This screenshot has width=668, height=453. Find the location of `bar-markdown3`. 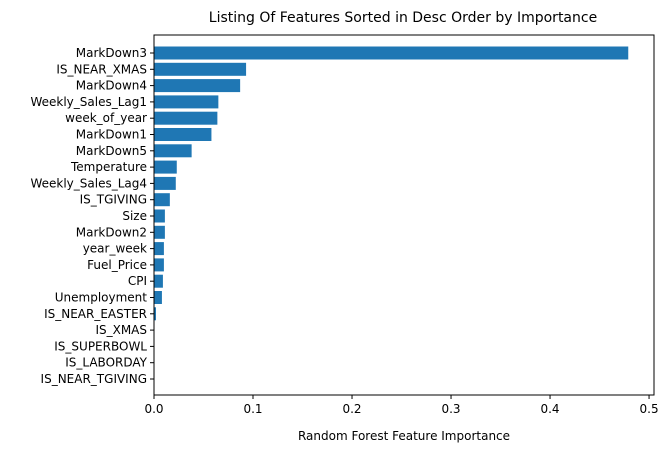

bar-markdown3 is located at coordinates (391, 53).